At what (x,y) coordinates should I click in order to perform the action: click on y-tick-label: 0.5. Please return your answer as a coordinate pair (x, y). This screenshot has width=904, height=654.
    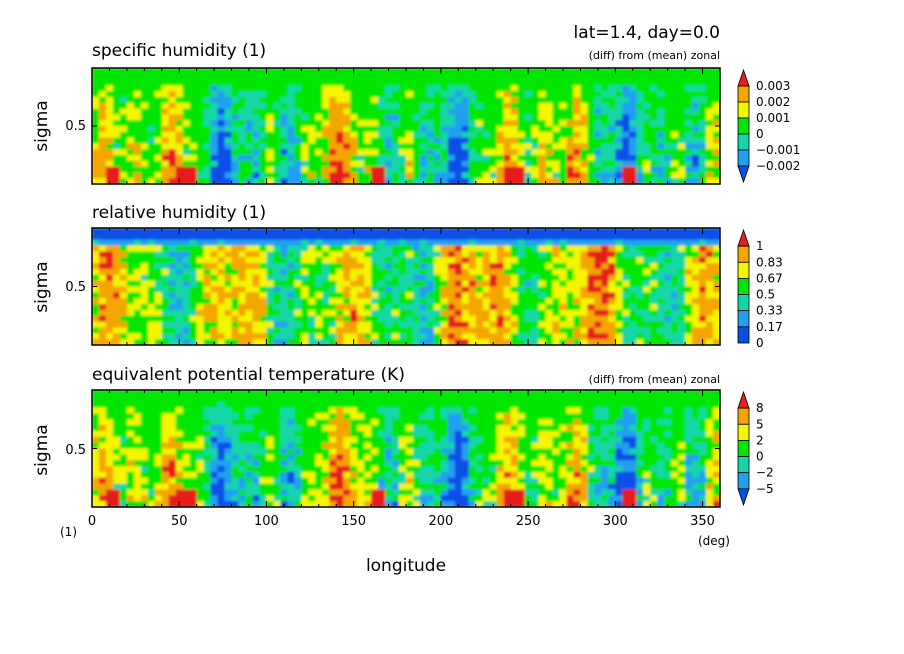
    Looking at the image, I should click on (75, 287).